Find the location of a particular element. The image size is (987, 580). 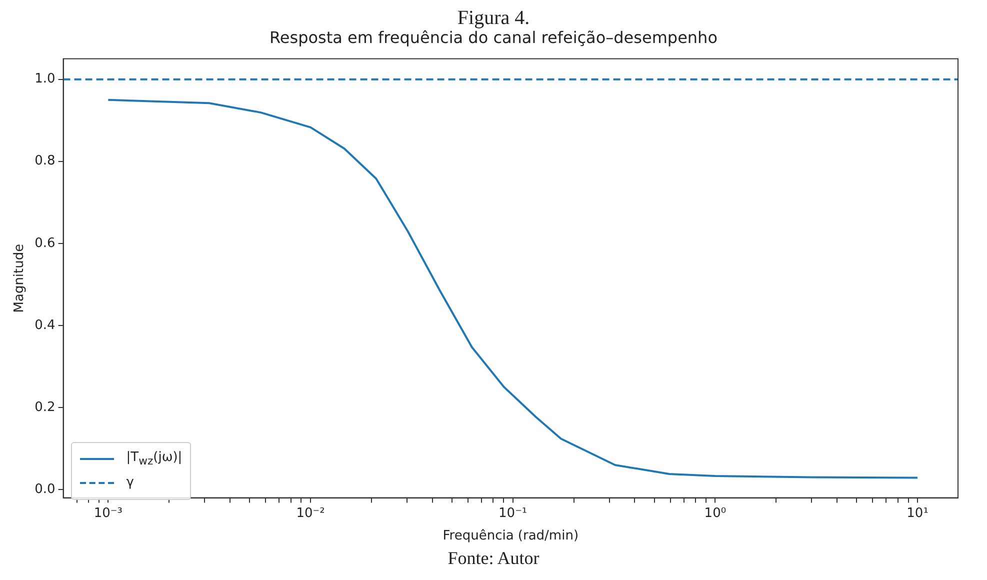

y-tick-label: 0.8 is located at coordinates (45, 161).